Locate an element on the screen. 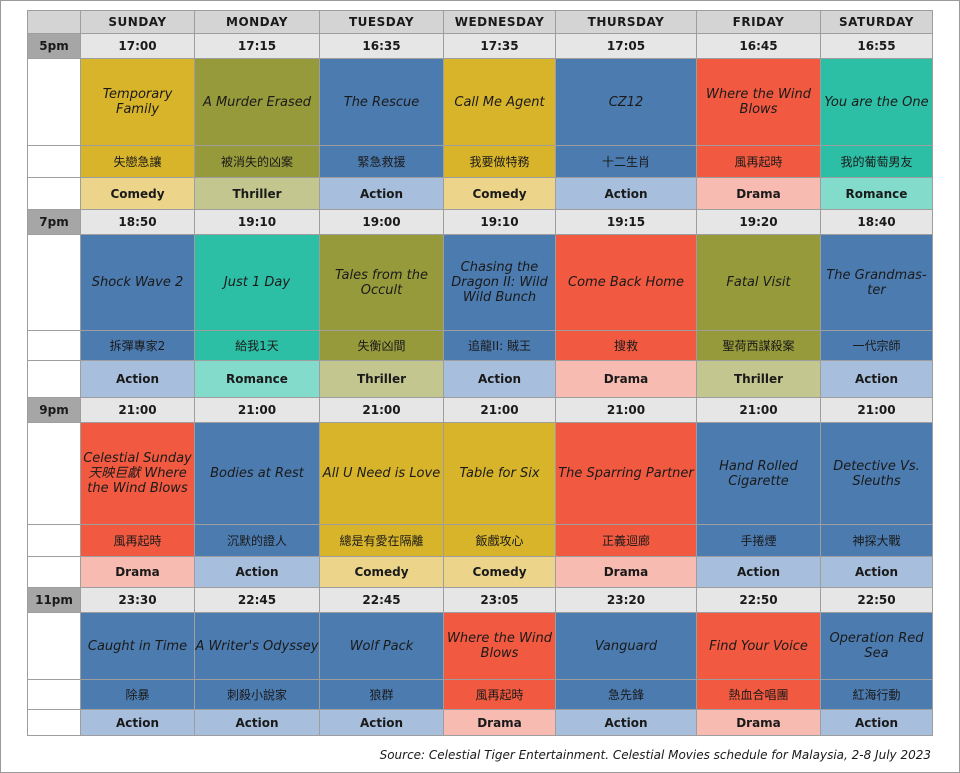  chinese-title: 被消失的凶案 is located at coordinates (257, 161).